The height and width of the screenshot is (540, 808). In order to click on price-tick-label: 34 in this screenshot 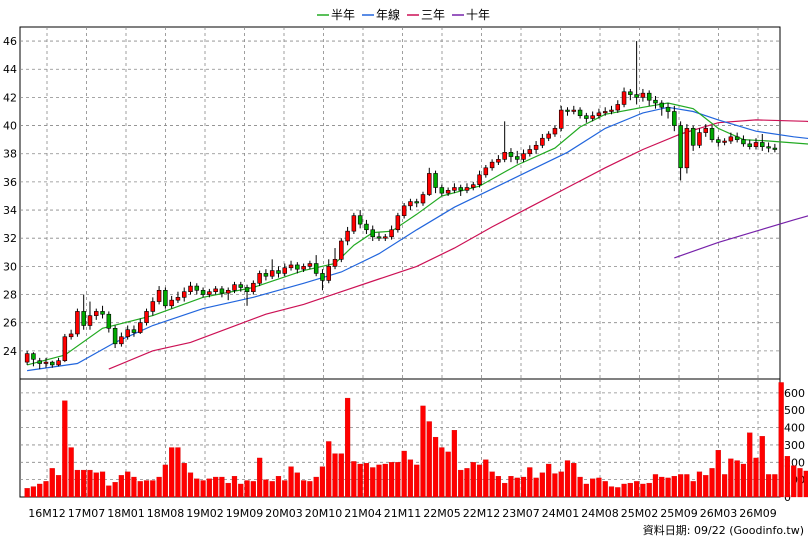, I will do `click(10, 210)`.